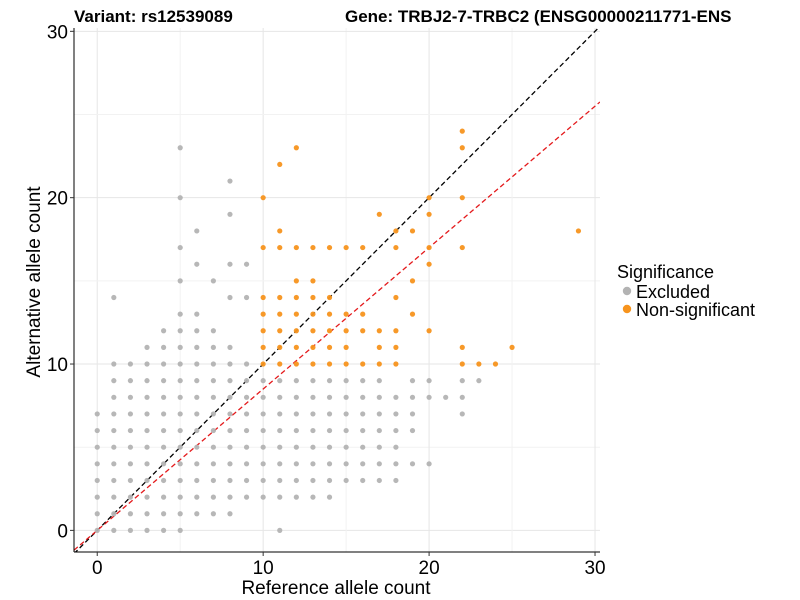 The image size is (800, 600). I want to click on y-tick-label: 0, so click(62, 531).